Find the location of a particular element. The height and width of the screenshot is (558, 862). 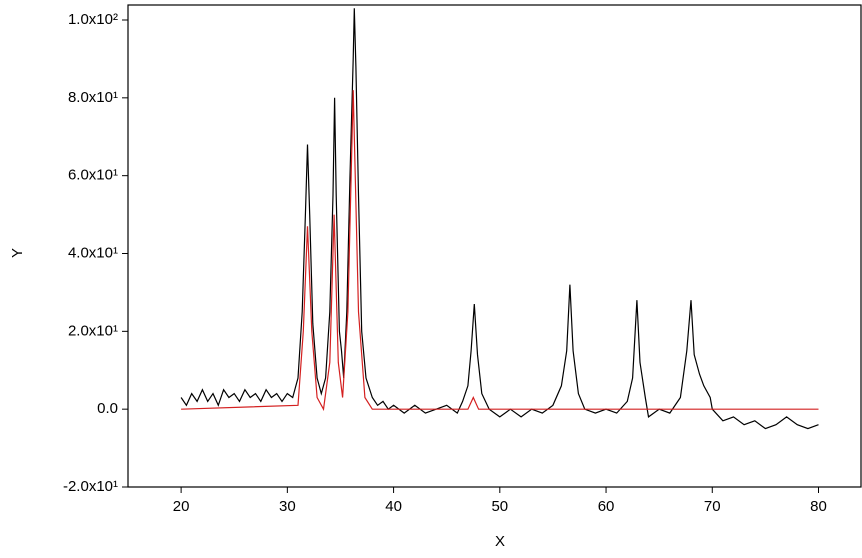

x-axis-label: X is located at coordinates (500, 541).